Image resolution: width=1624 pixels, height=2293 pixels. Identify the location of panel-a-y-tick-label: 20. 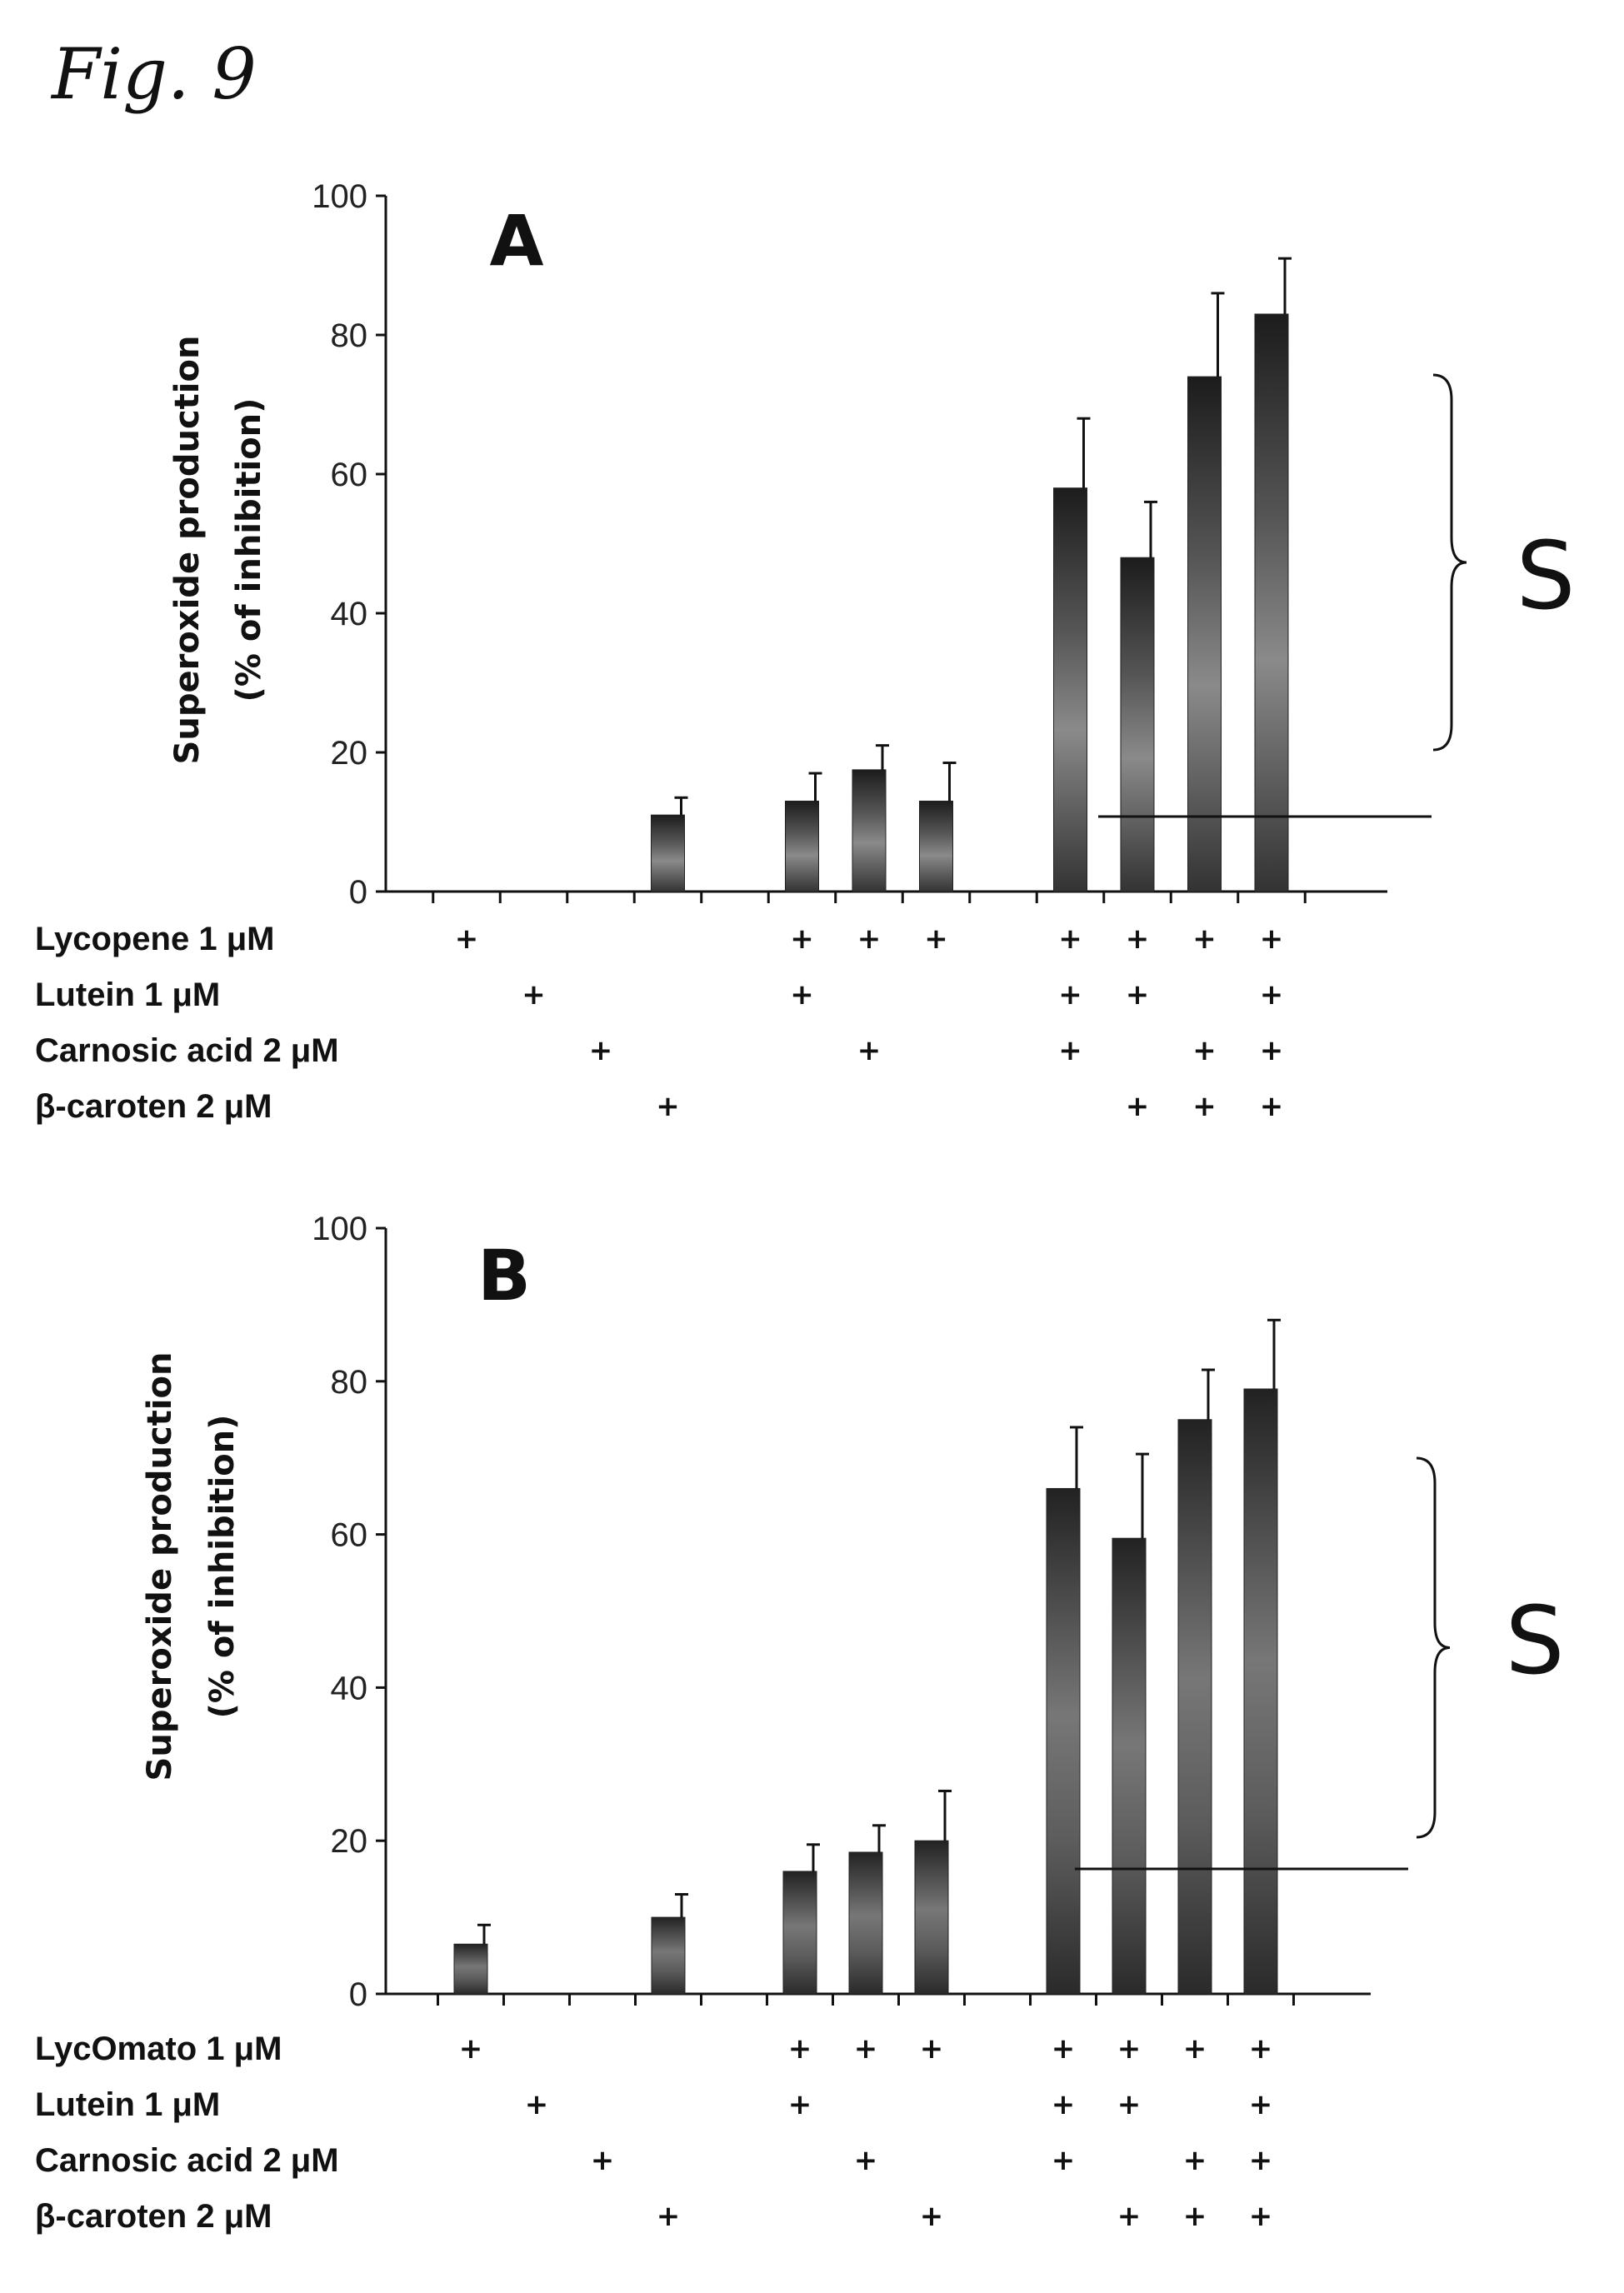
(349, 753).